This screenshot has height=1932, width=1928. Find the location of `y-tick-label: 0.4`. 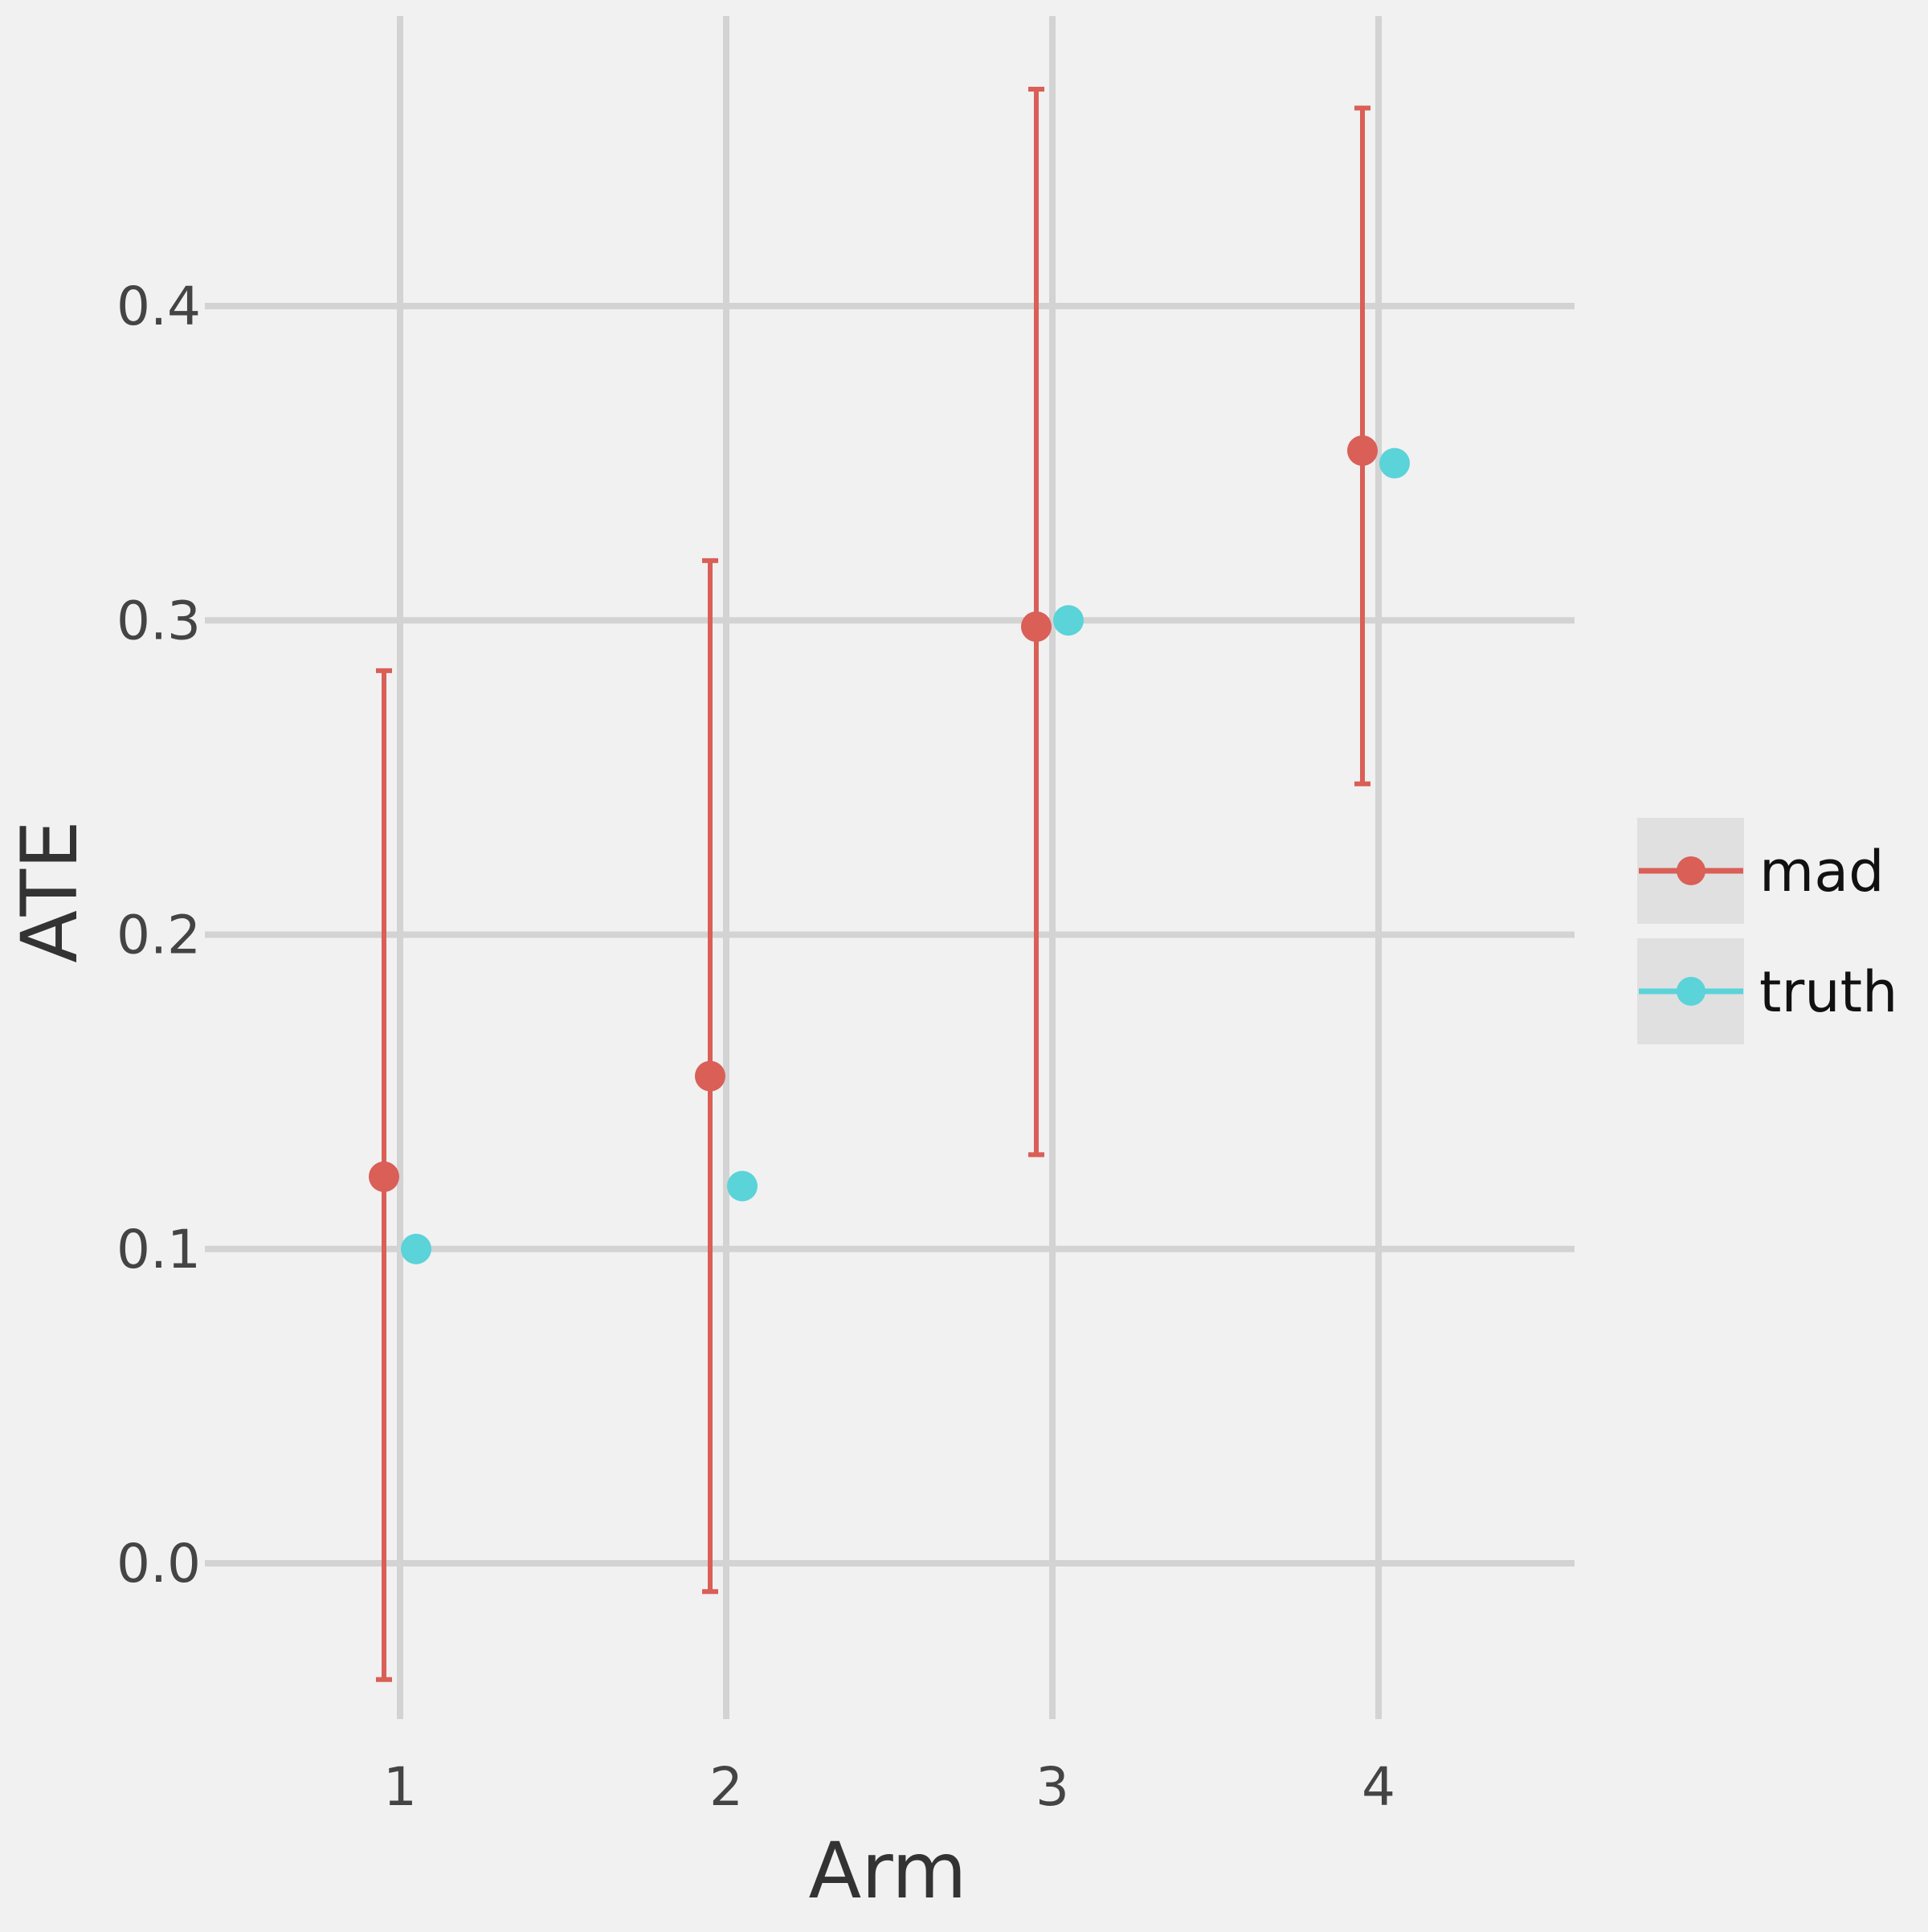

y-tick-label: 0.4 is located at coordinates (158, 306).